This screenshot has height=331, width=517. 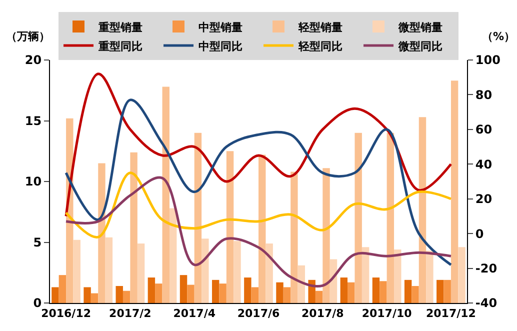 What do you see at coordinates (487, 60) in the screenshot?
I see `y2-tick-label: 100` at bounding box center [487, 60].